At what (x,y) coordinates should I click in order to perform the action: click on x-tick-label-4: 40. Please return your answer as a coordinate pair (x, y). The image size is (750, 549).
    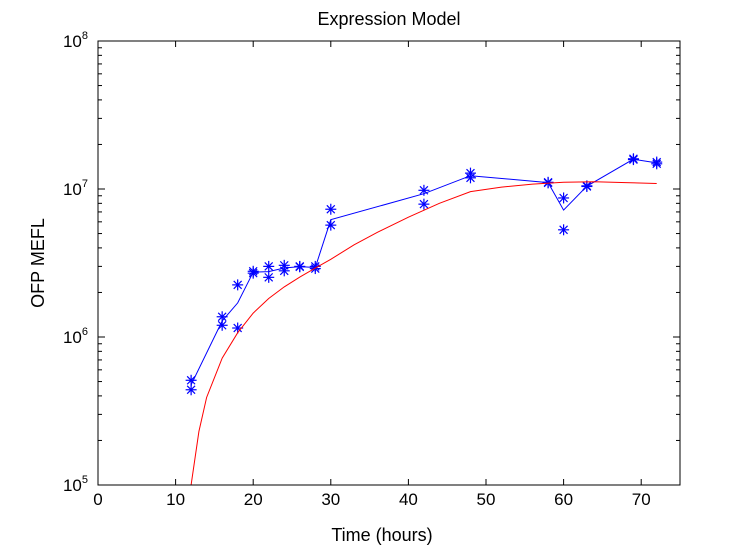
    Looking at the image, I should click on (408, 499).